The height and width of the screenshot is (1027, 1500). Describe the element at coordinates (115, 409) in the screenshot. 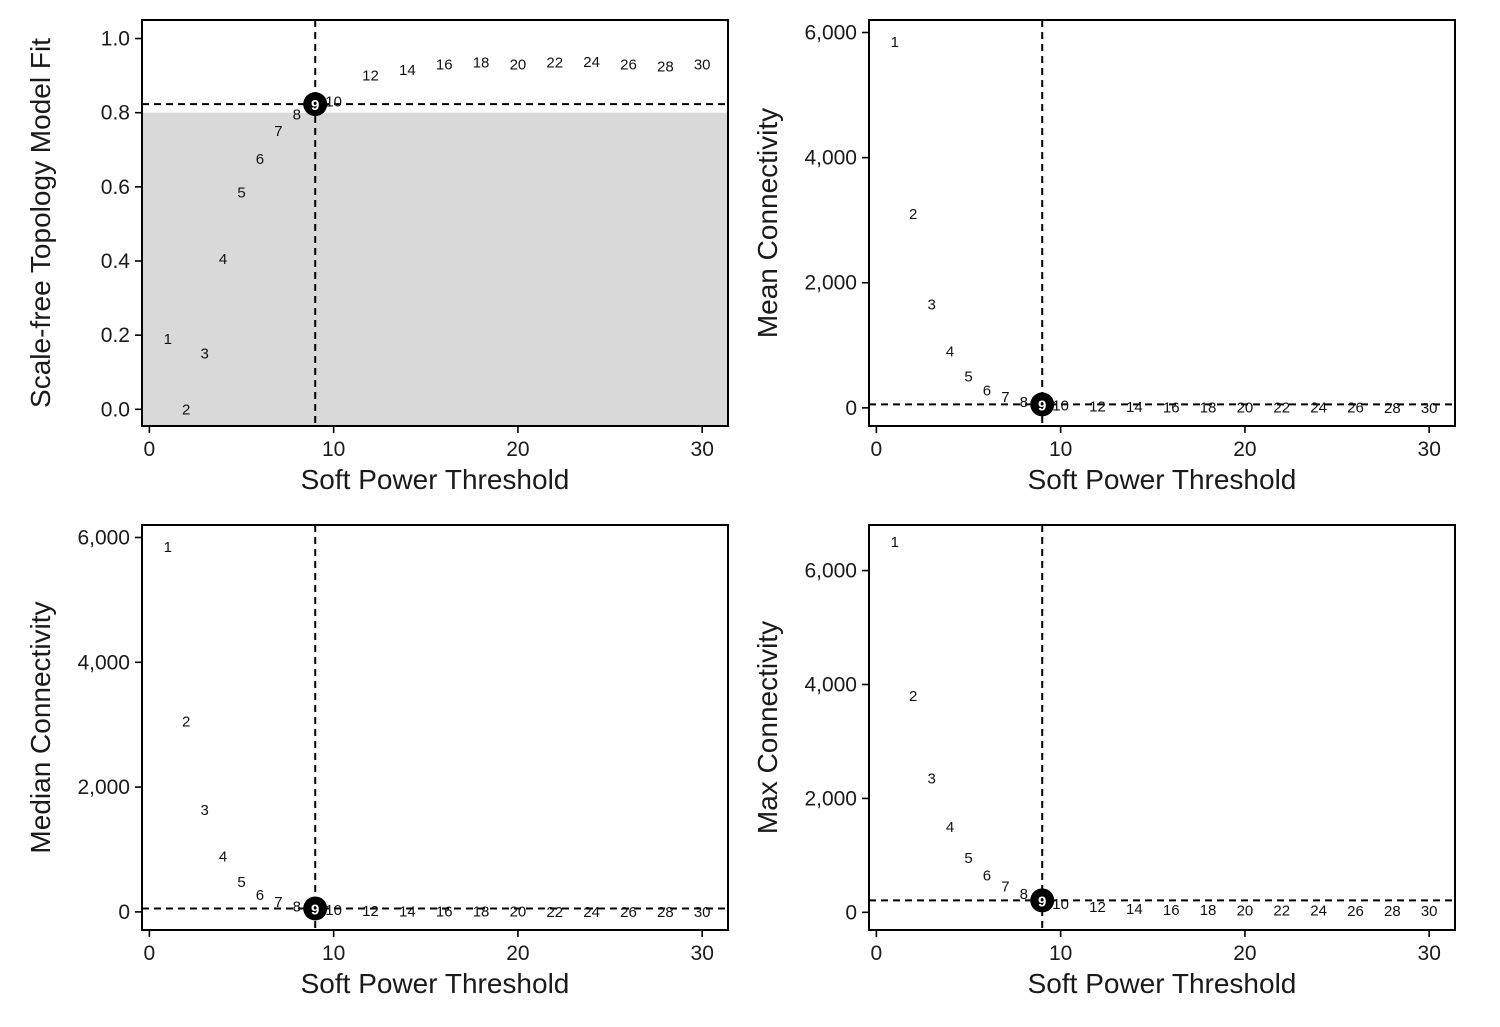

I see `y-tick-label: 0.0` at that location.